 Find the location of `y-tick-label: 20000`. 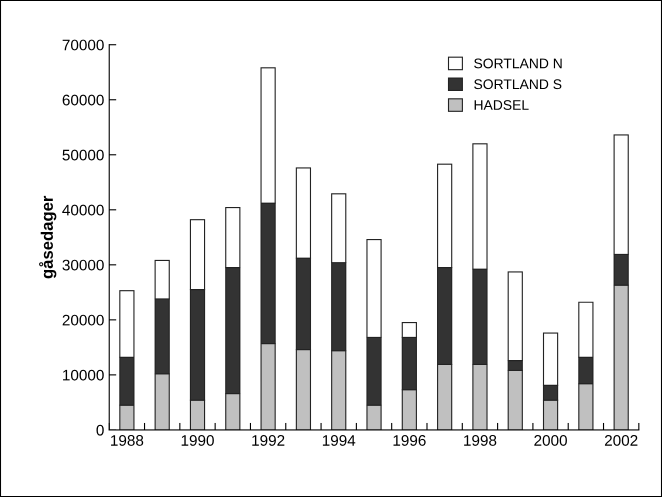

y-tick-label: 20000 is located at coordinates (83, 320).